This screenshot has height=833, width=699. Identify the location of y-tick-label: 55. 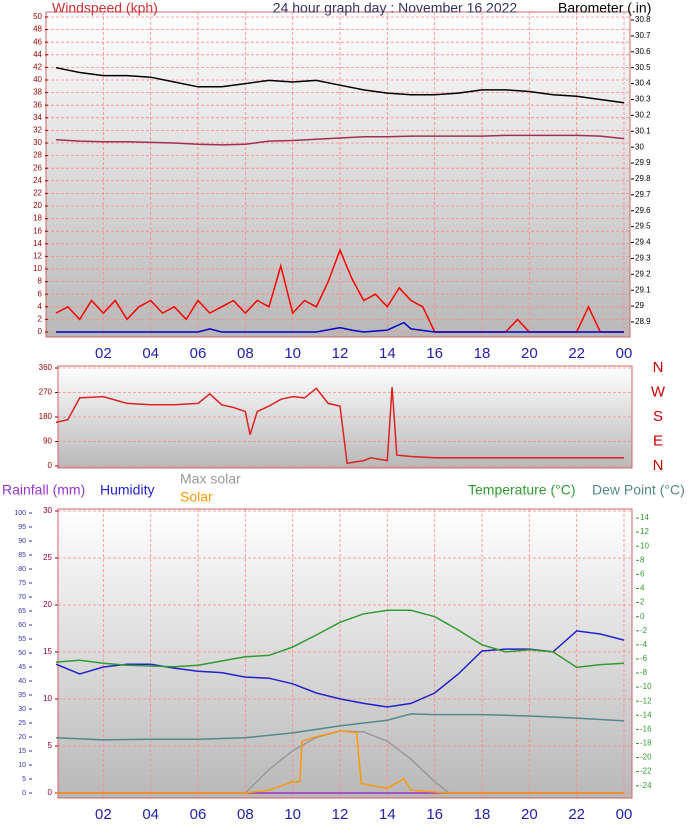
(22, 639).